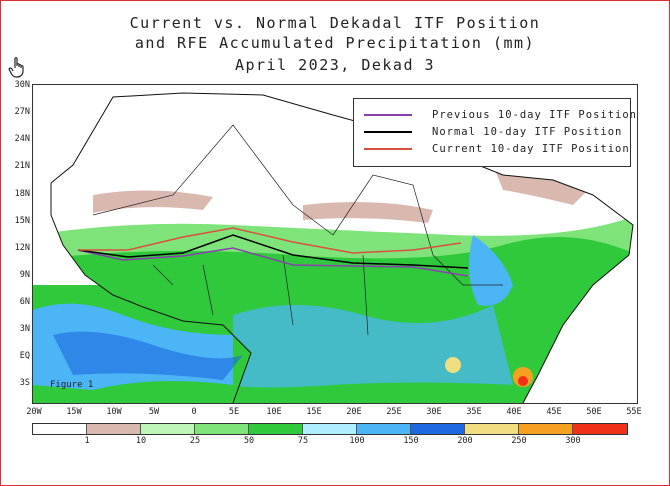 This screenshot has height=486, width=670. Describe the element at coordinates (573, 441) in the screenshot. I see `colorbar-label: 300` at that location.